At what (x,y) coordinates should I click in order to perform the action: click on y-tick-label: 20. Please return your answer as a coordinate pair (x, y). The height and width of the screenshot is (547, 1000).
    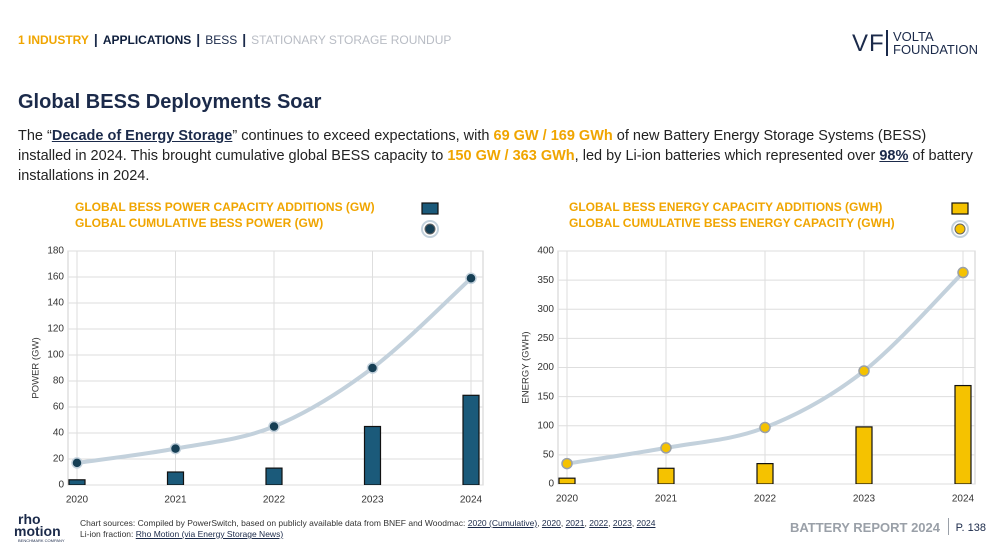
    Looking at the image, I should click on (59, 459).